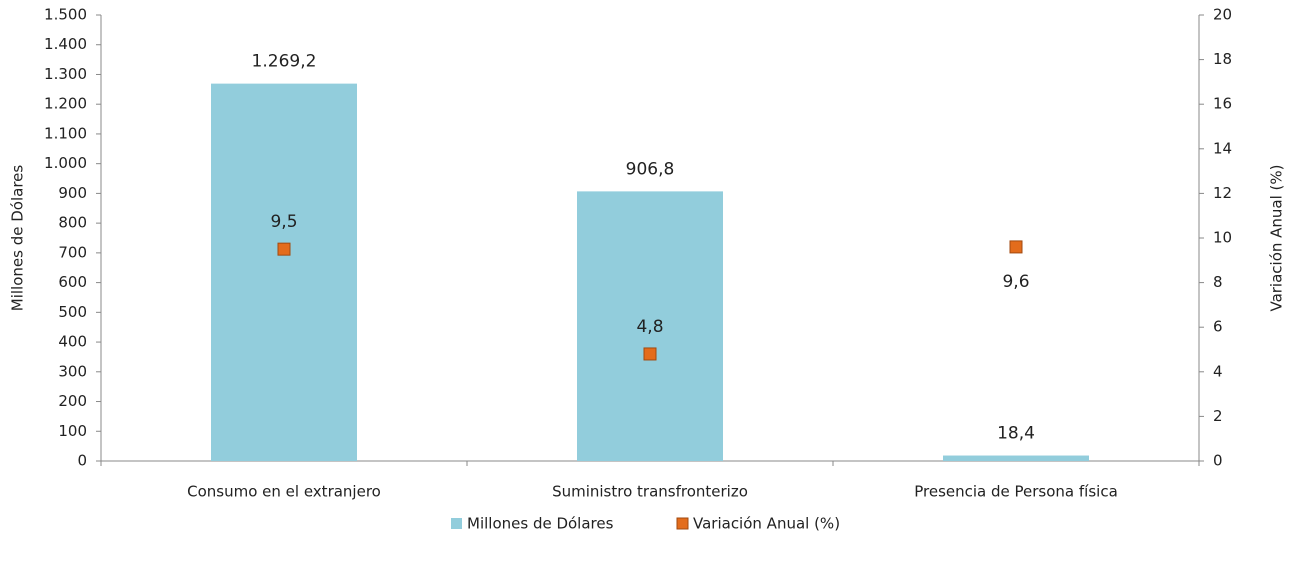  I want to click on marker-value-label: 4,8, so click(649, 327).